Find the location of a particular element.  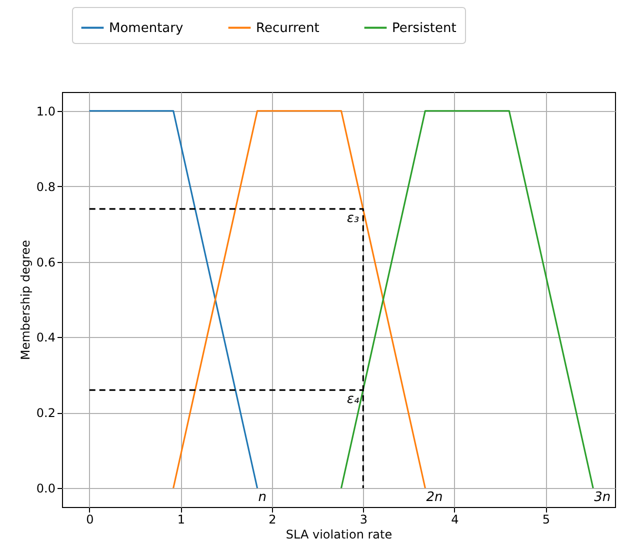

y-tick-label: 0.4 is located at coordinates (46, 337).